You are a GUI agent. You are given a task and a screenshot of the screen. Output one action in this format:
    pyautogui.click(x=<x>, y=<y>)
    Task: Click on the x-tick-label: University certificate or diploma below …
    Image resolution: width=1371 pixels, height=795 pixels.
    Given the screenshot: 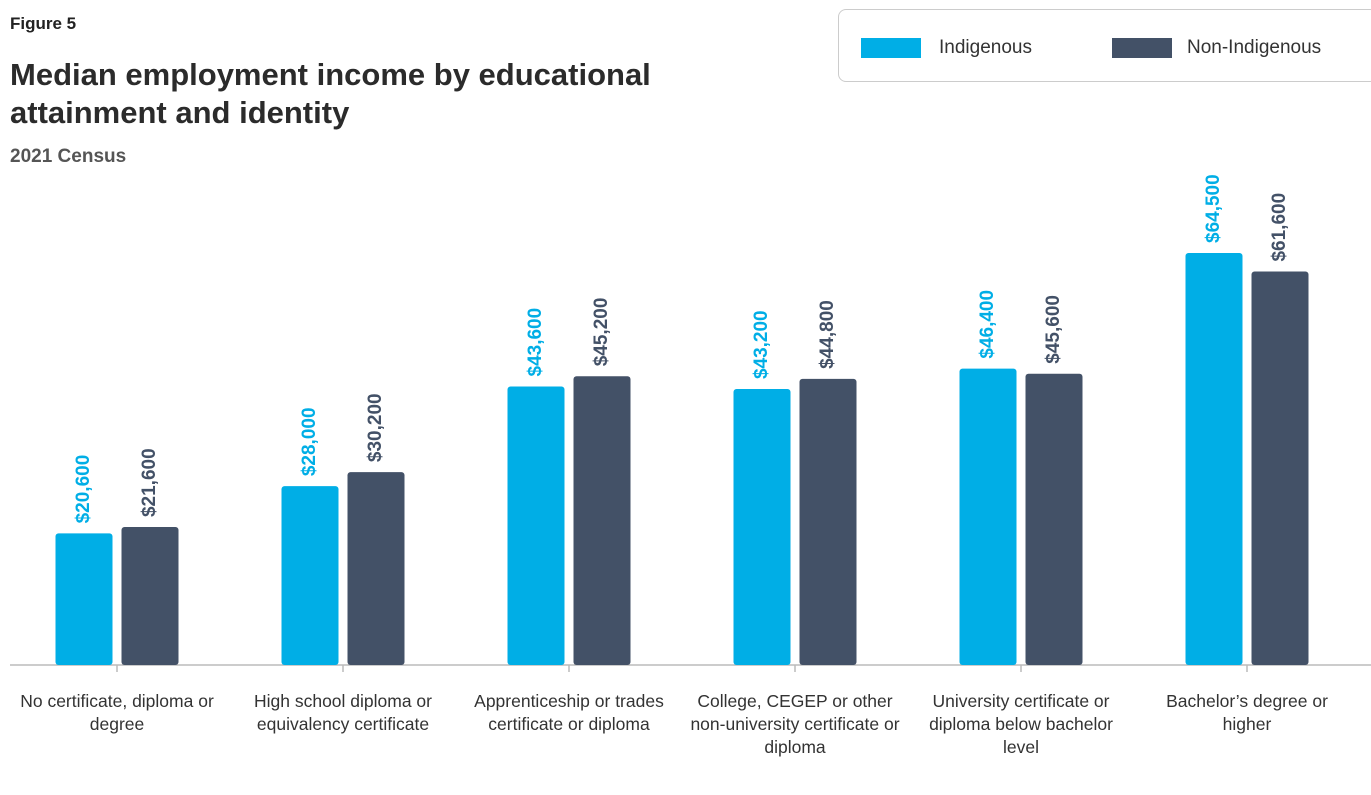 What is the action you would take?
    pyautogui.click(x=1021, y=724)
    